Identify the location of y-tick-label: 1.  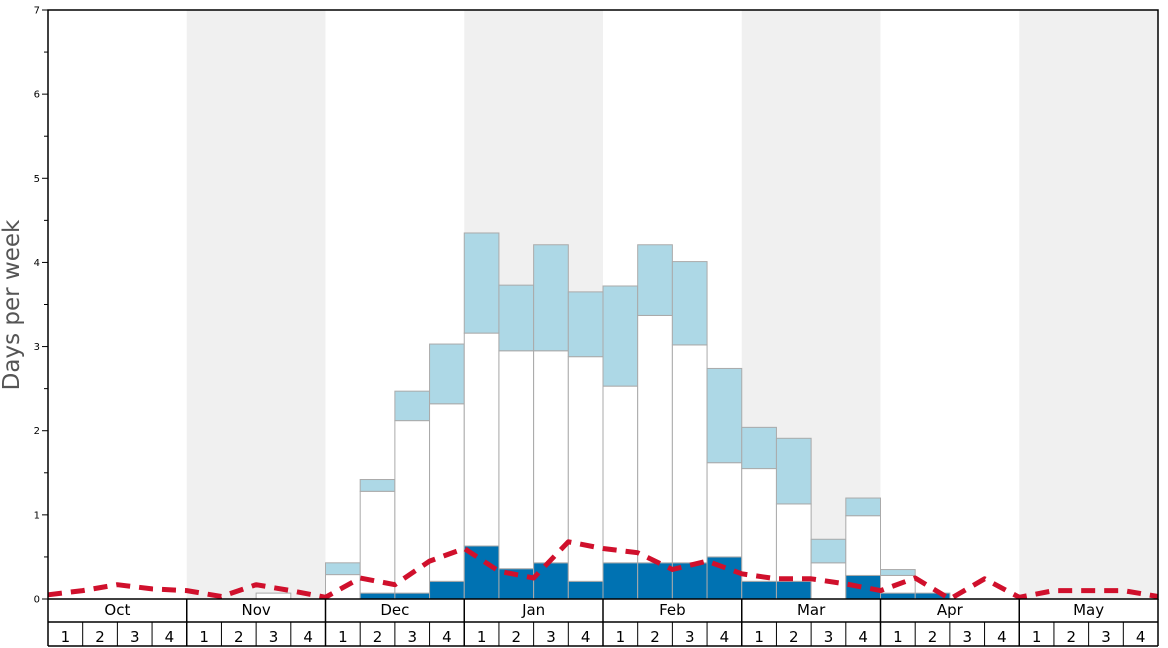
(37, 515).